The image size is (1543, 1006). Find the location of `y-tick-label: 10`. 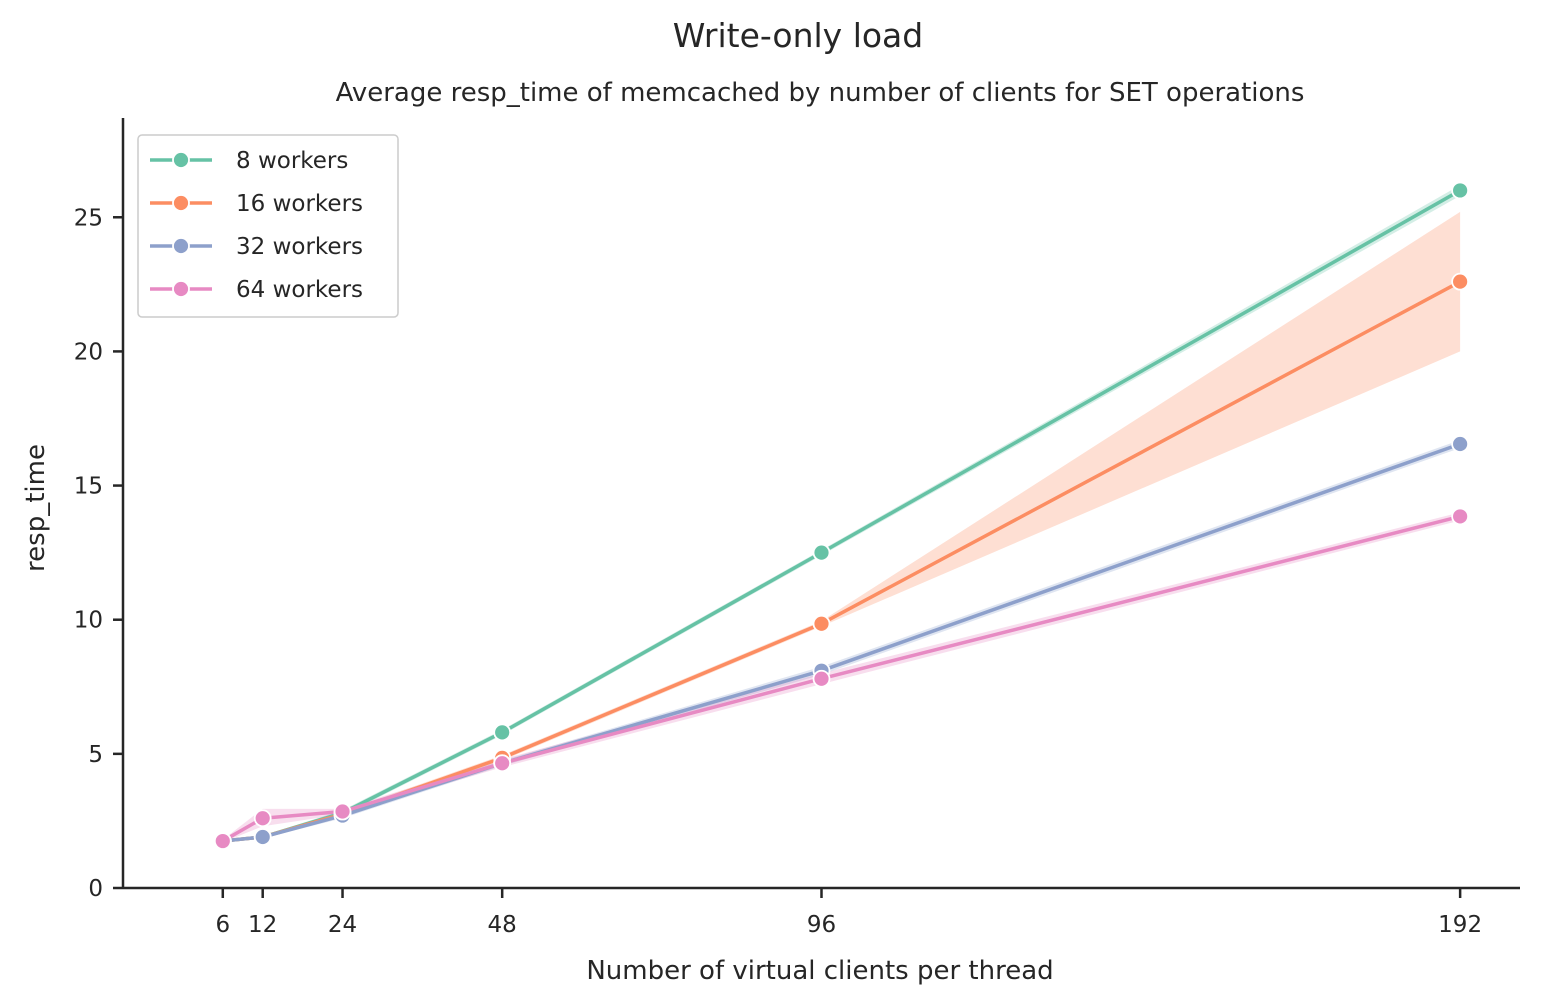

y-tick-label: 10 is located at coordinates (88, 621).